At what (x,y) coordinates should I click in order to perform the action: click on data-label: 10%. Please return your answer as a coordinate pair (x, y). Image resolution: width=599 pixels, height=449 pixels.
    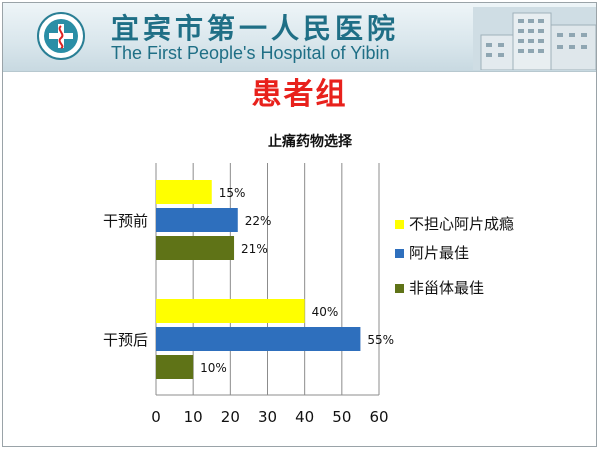
    Looking at the image, I should click on (213, 368).